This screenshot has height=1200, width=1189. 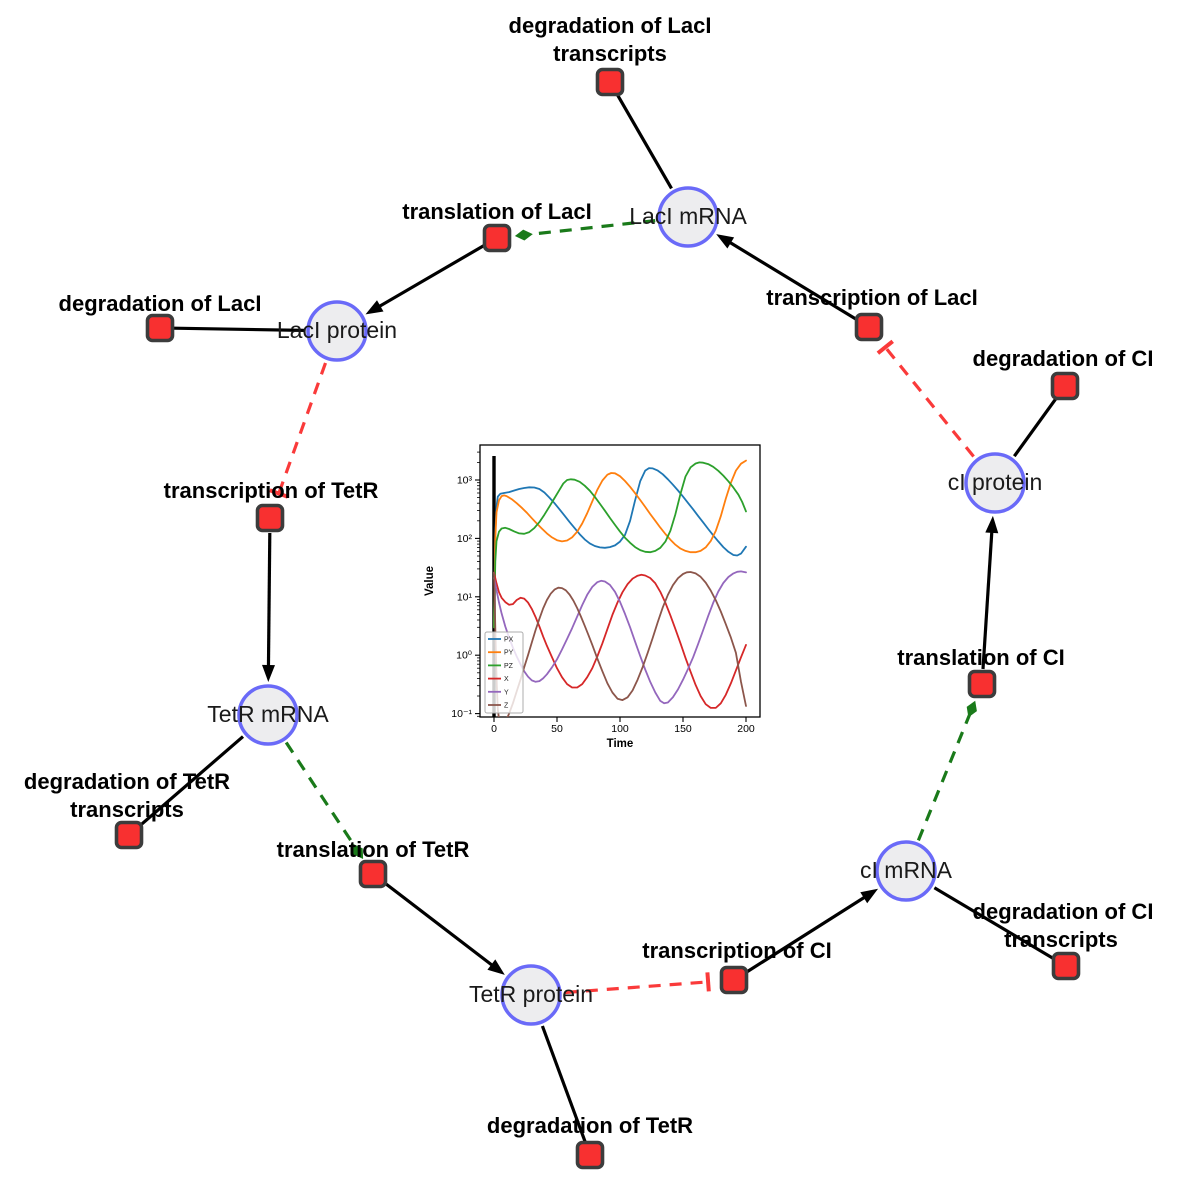 I want to click on reaction-node-deg-tetr, so click(x=590, y=1155).